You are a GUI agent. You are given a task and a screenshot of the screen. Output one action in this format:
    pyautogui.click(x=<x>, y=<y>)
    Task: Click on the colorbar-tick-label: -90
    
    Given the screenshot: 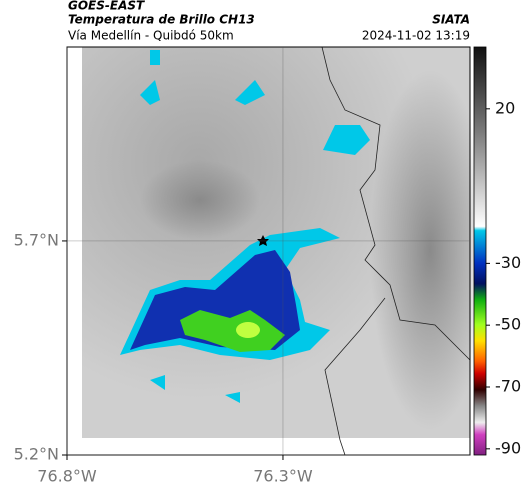 What is the action you would take?
    pyautogui.click(x=508, y=447)
    